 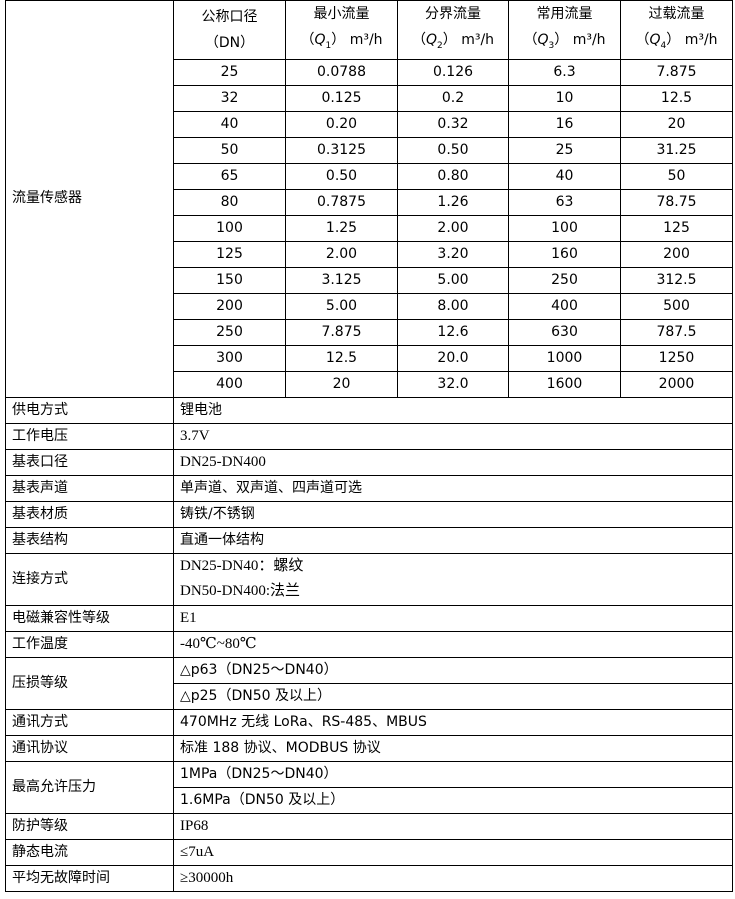 I want to click on spec-label: 压损等级, so click(x=89, y=683).